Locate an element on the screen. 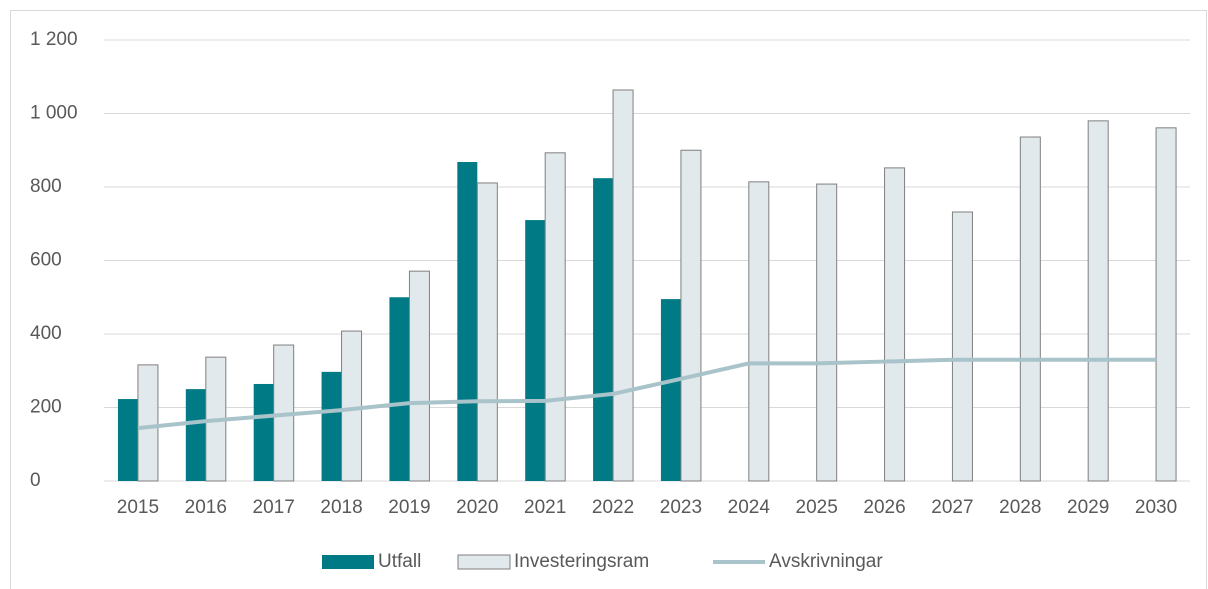 The width and height of the screenshot is (1208, 589). legend-label: Investeringsram is located at coordinates (581, 561).